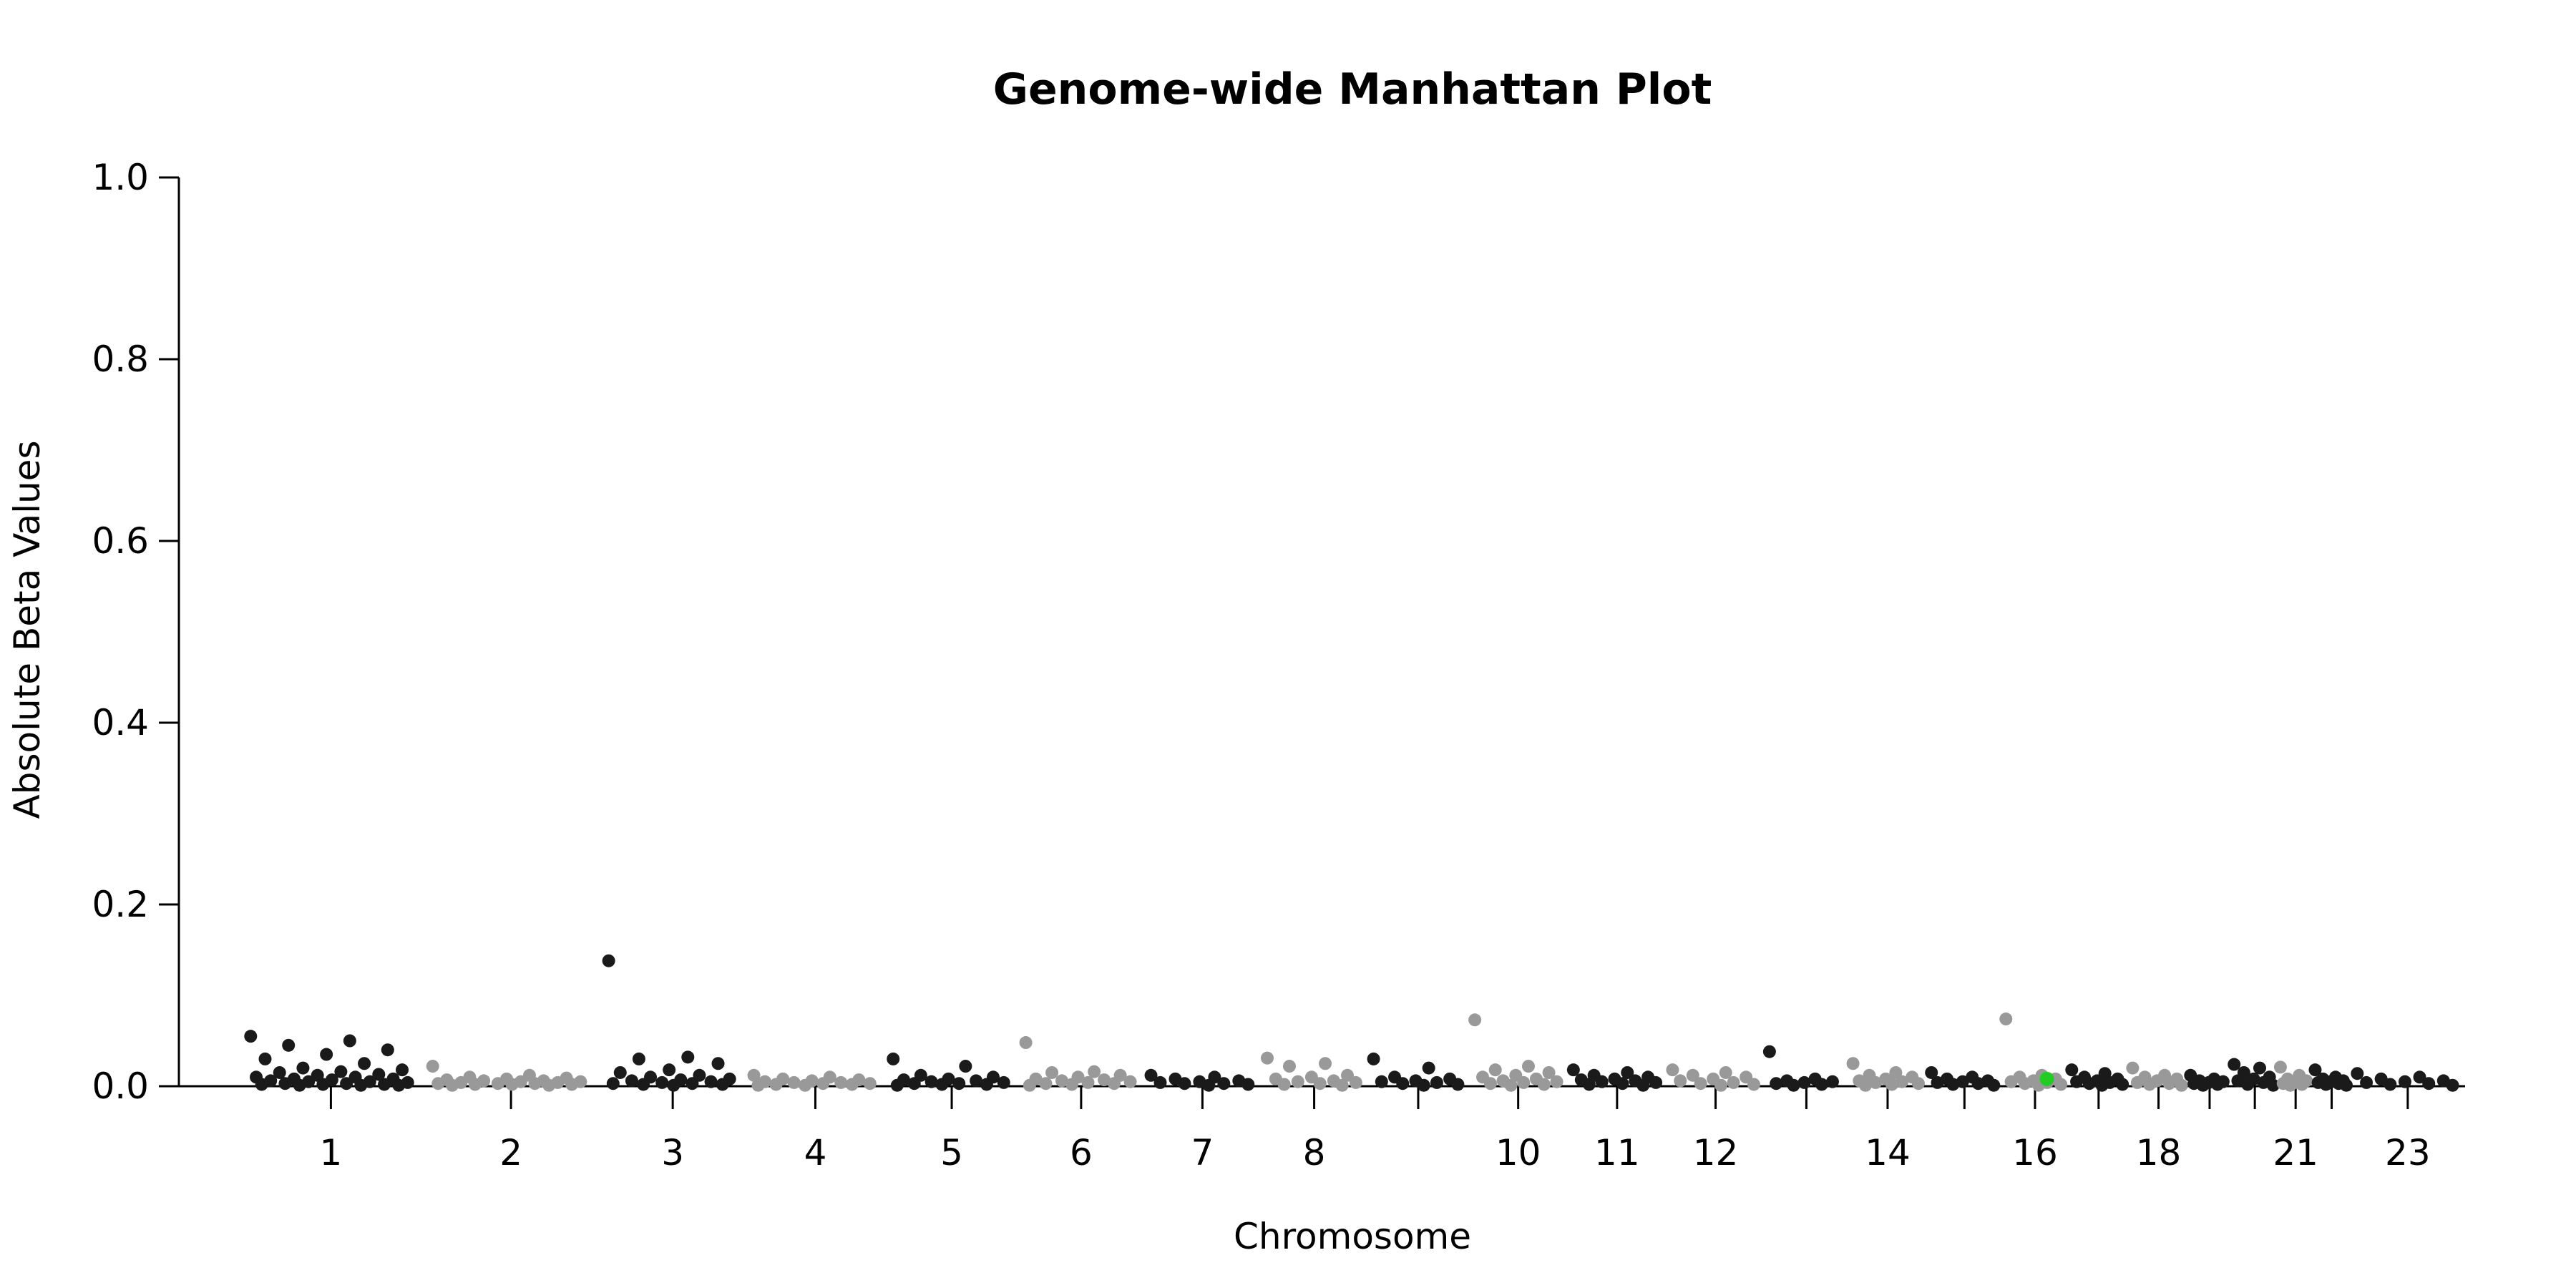 The height and width of the screenshot is (1288, 2576). I want to click on x-tick-label: 2, so click(510, 1153).